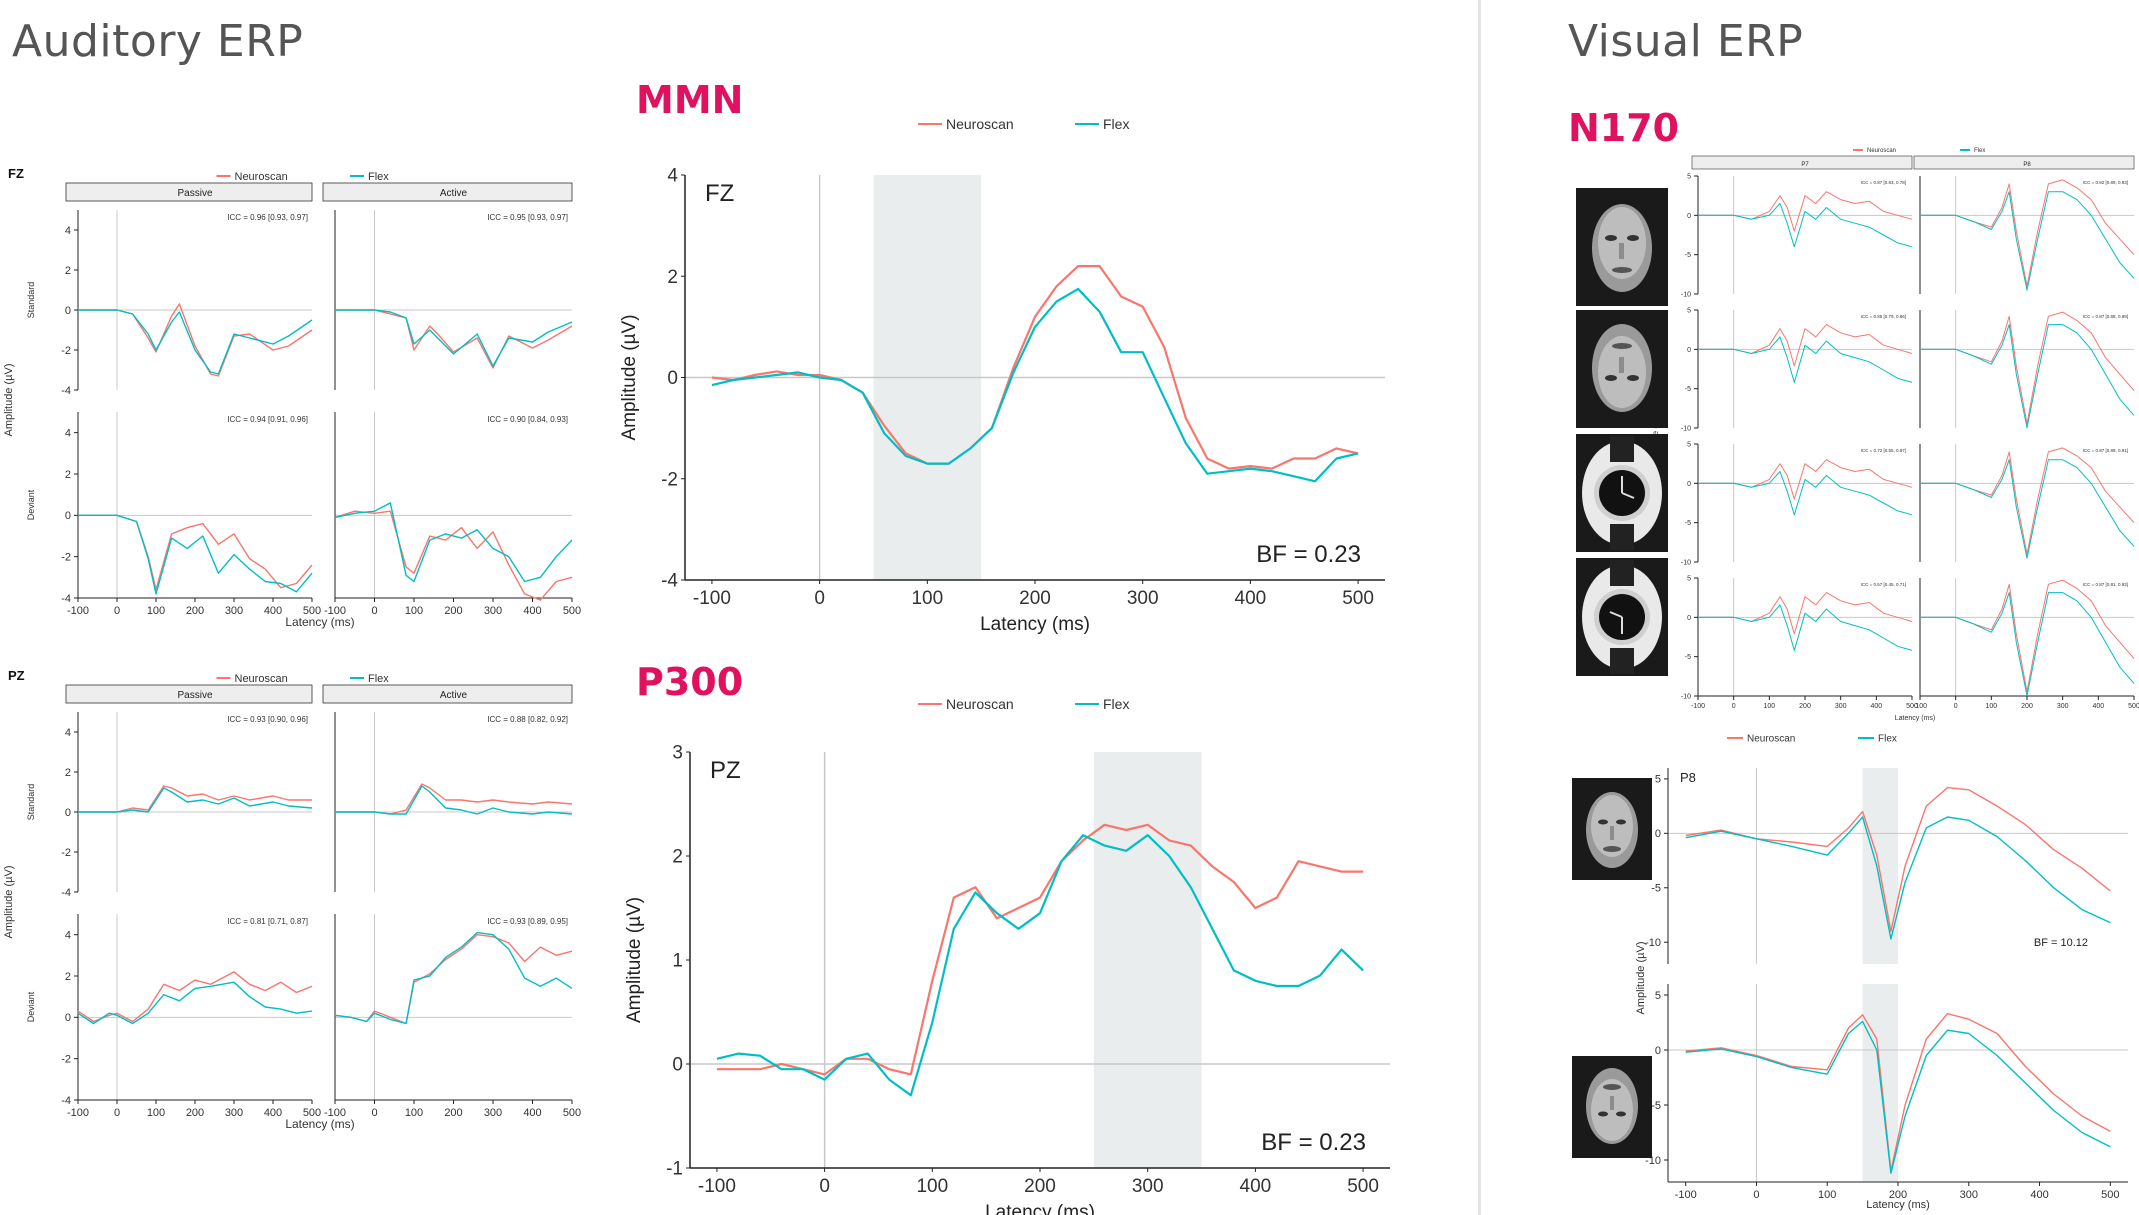  Describe the element at coordinates (68, 434) in the screenshot. I see `y-tick-label: 4` at that location.